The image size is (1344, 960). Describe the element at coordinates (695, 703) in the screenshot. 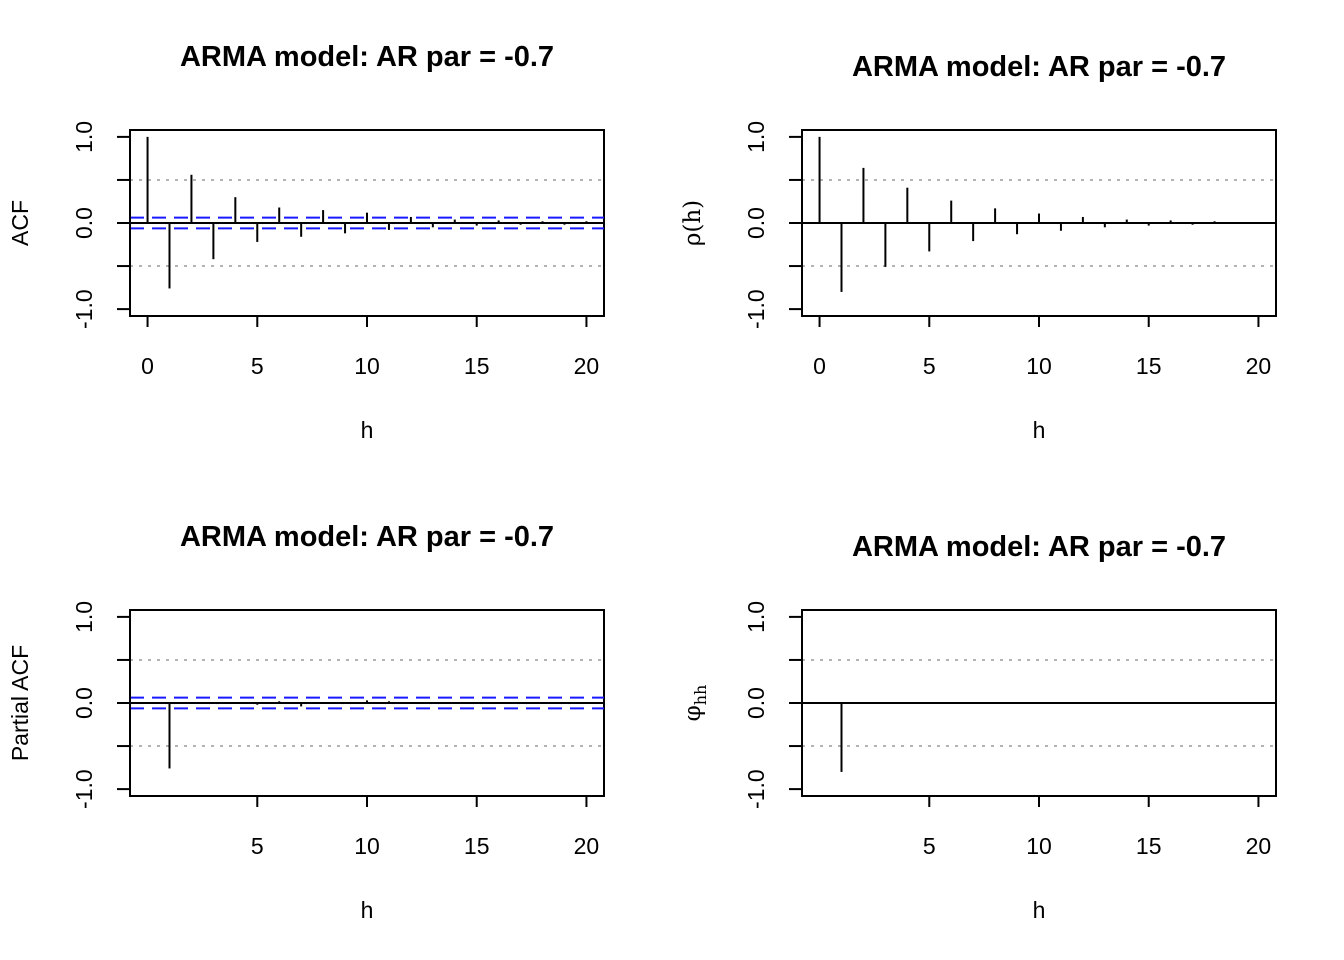

I see `y-axis-label: φhh` at that location.